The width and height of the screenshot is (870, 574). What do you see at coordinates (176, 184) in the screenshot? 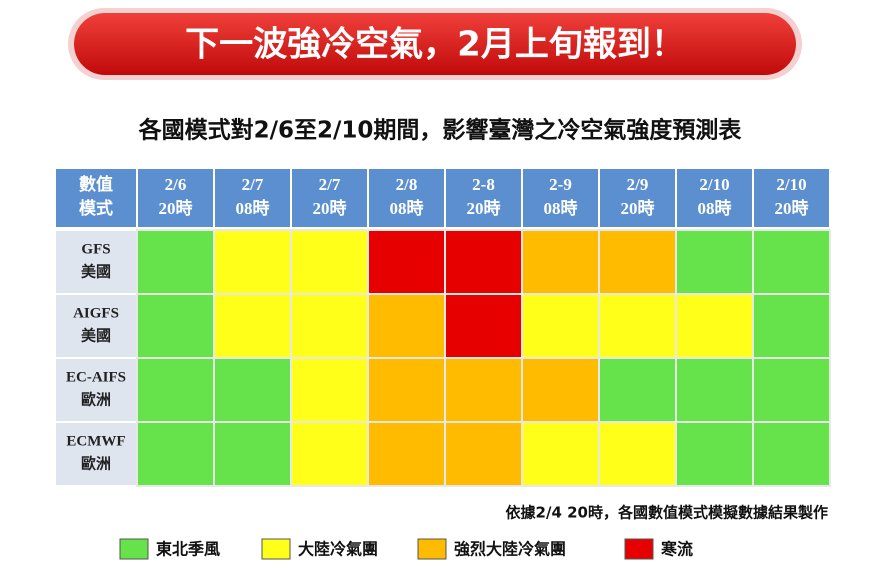
I see `column-date: 2/6` at bounding box center [176, 184].